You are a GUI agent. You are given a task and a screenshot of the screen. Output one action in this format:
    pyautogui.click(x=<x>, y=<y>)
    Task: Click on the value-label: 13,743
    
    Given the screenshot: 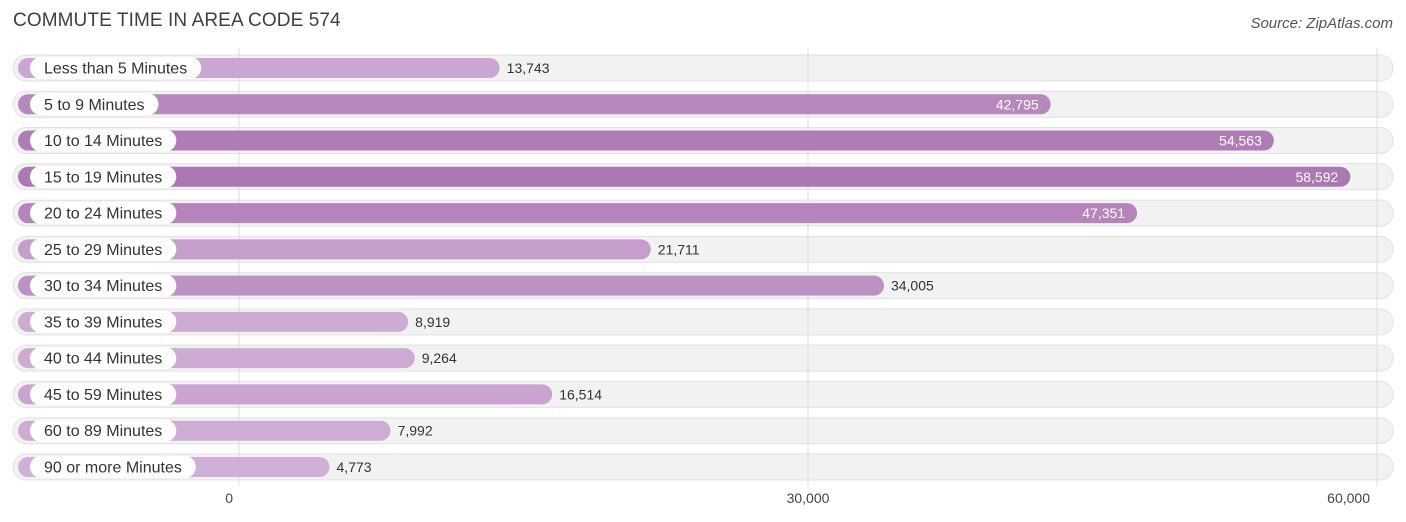 What is the action you would take?
    pyautogui.click(x=528, y=68)
    